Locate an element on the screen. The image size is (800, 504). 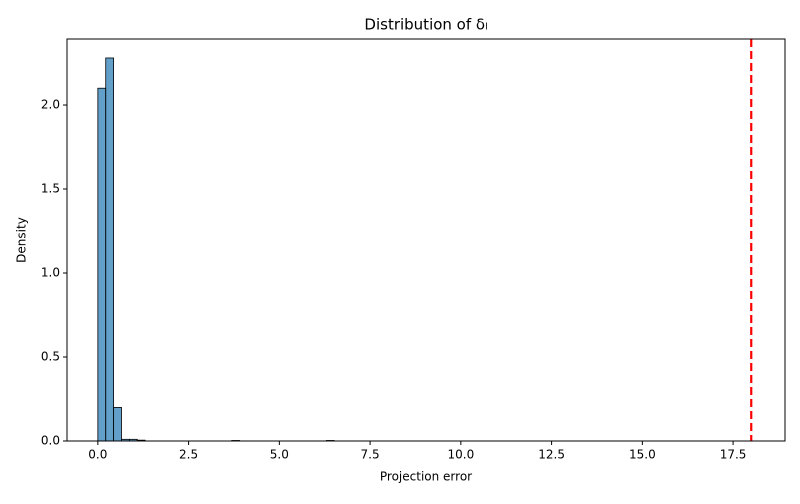
x-tick-label: 5.0 is located at coordinates (279, 455).